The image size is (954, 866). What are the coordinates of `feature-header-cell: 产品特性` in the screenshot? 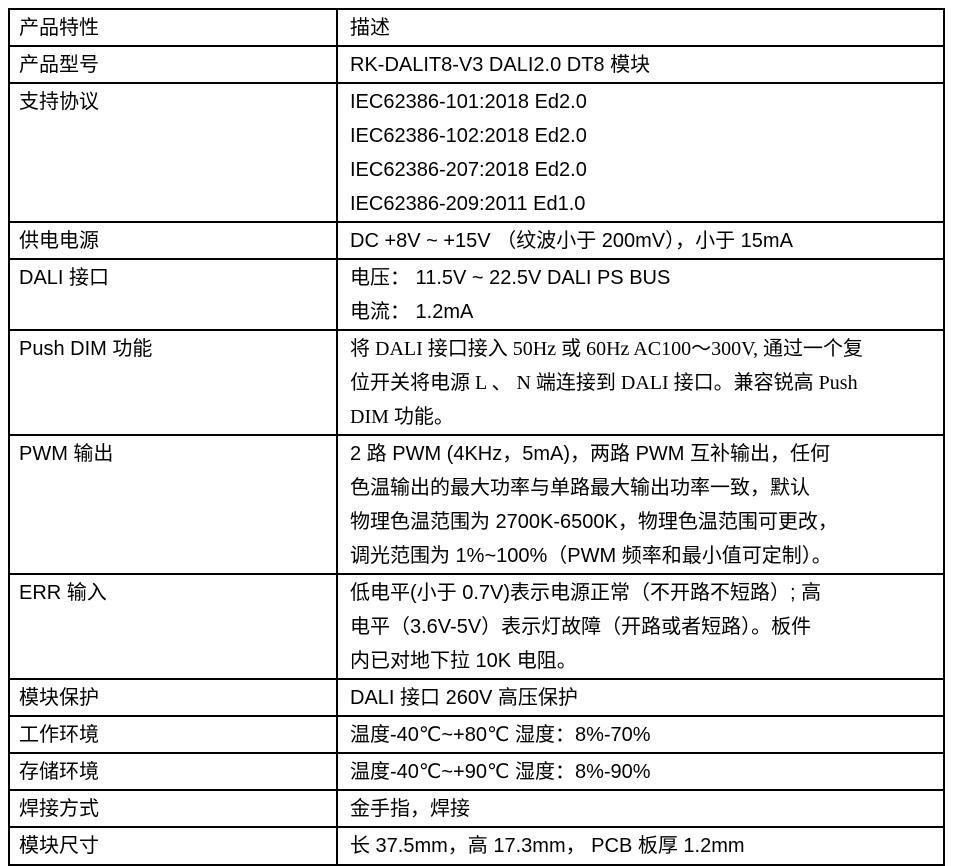 It's located at (173, 27).